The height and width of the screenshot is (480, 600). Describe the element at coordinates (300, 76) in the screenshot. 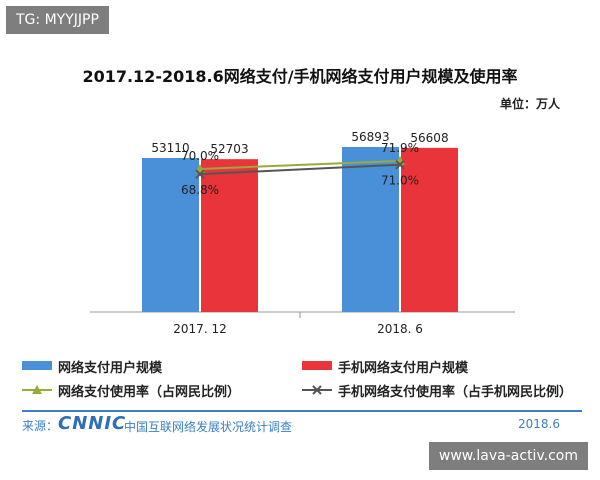

I see `chart-title: 2017.12-2018.6网络支付/手机网络支付用户规模及使用率` at that location.